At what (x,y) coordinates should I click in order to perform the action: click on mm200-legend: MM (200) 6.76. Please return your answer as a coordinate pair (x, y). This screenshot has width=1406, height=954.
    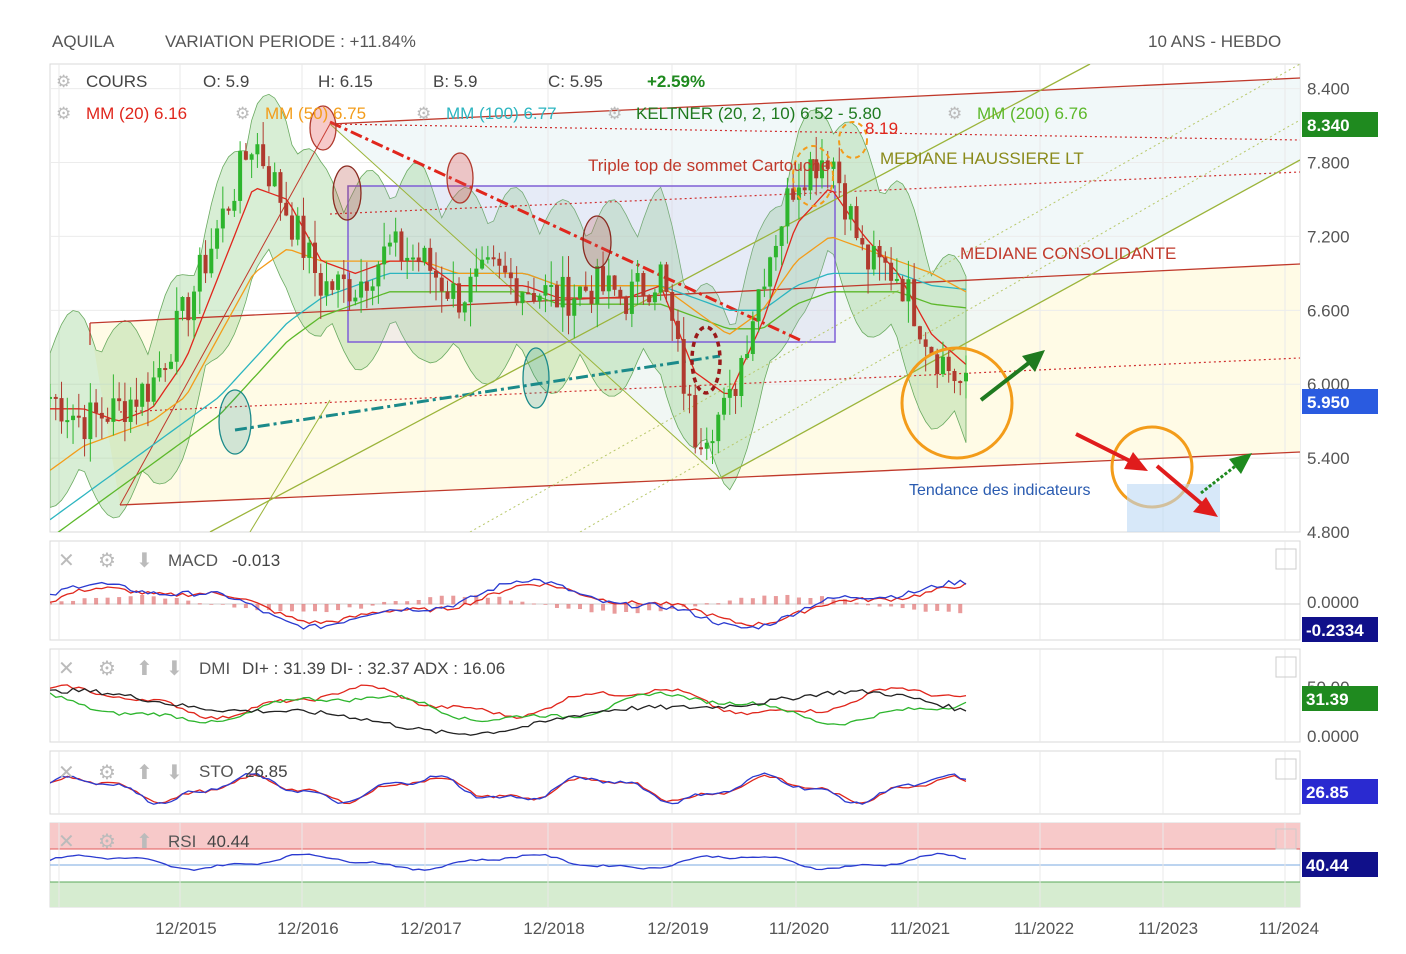
    Looking at the image, I should click on (1032, 113).